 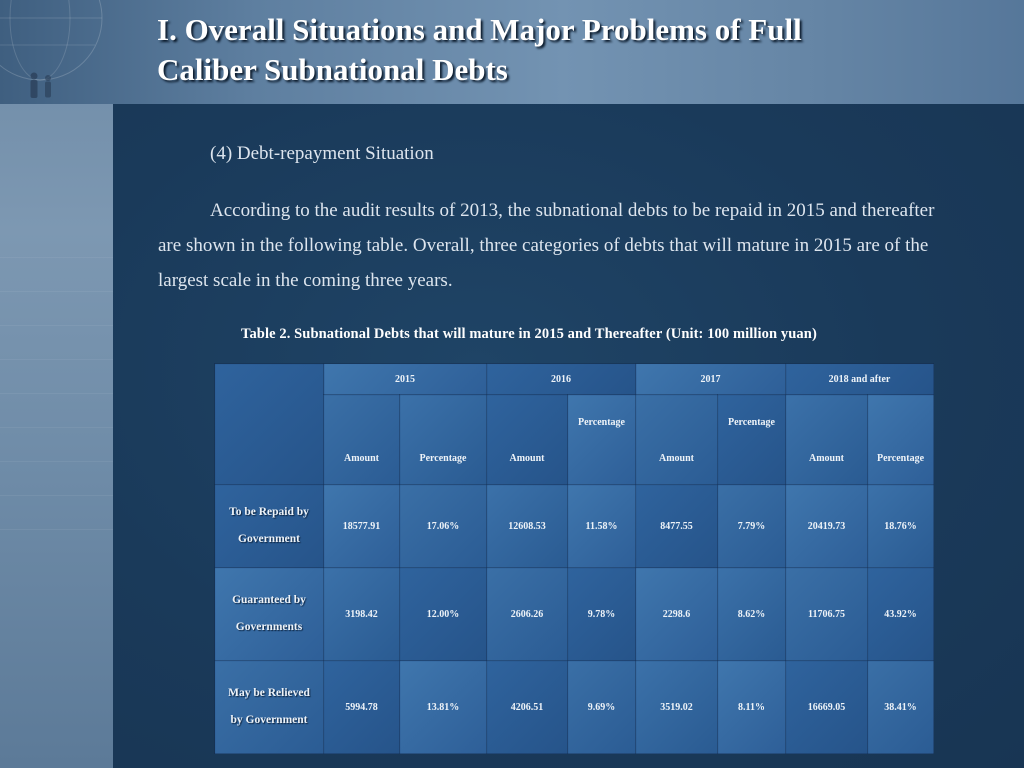 What do you see at coordinates (361, 526) in the screenshot?
I see `table-cell: 18577.91` at bounding box center [361, 526].